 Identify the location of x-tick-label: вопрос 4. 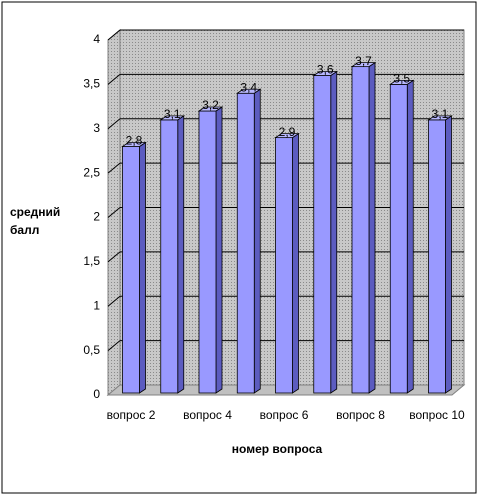
(207, 415).